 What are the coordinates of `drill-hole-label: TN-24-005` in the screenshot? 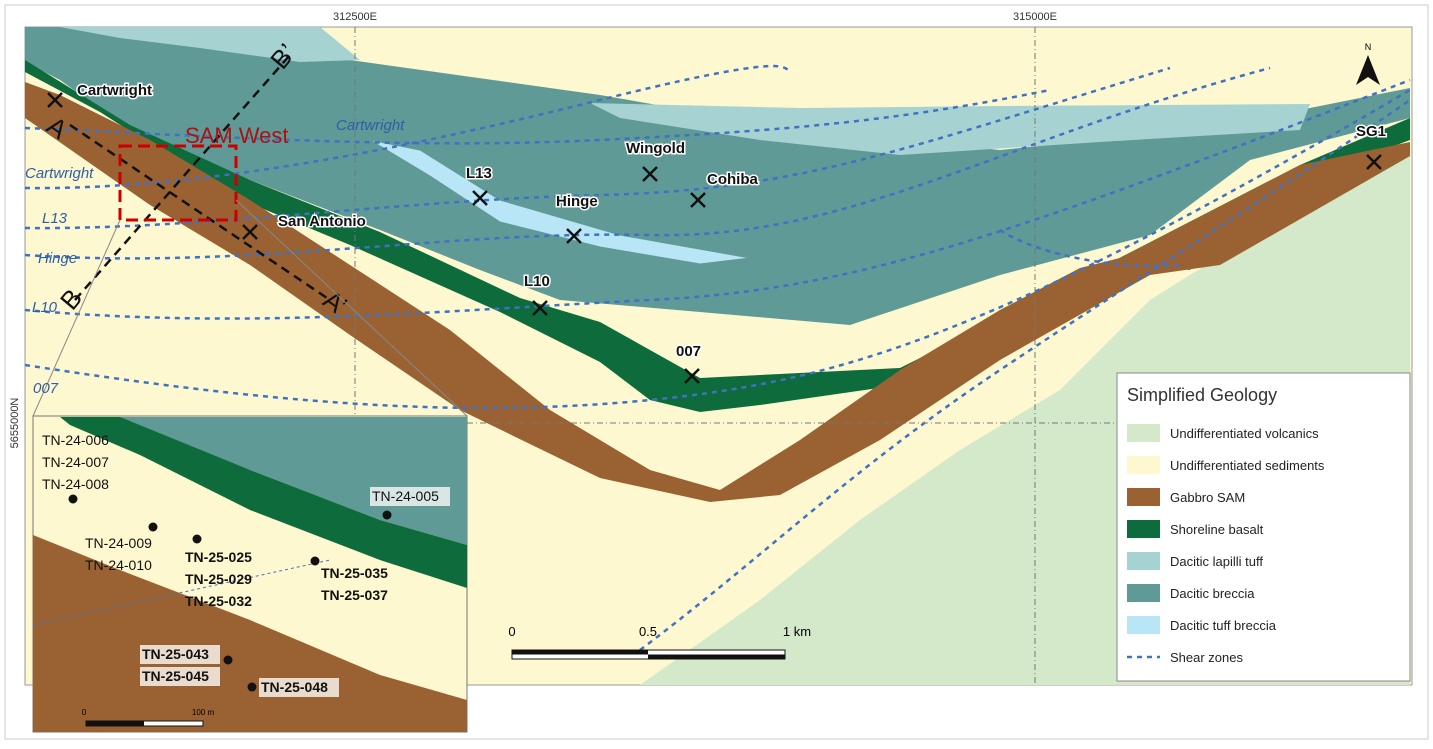 It's located at (405, 496).